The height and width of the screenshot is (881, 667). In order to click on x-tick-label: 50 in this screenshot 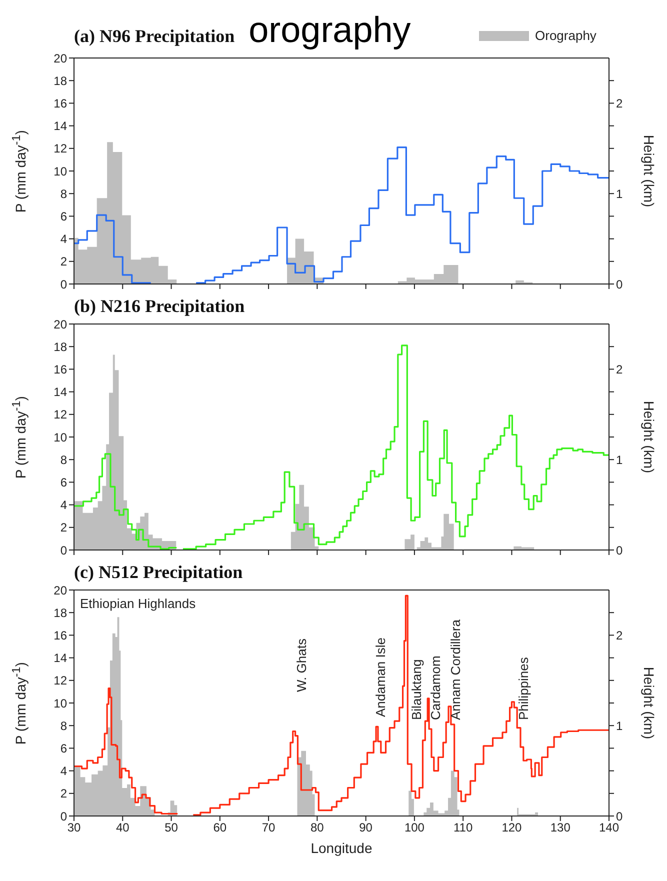, I will do `click(171, 827)`.